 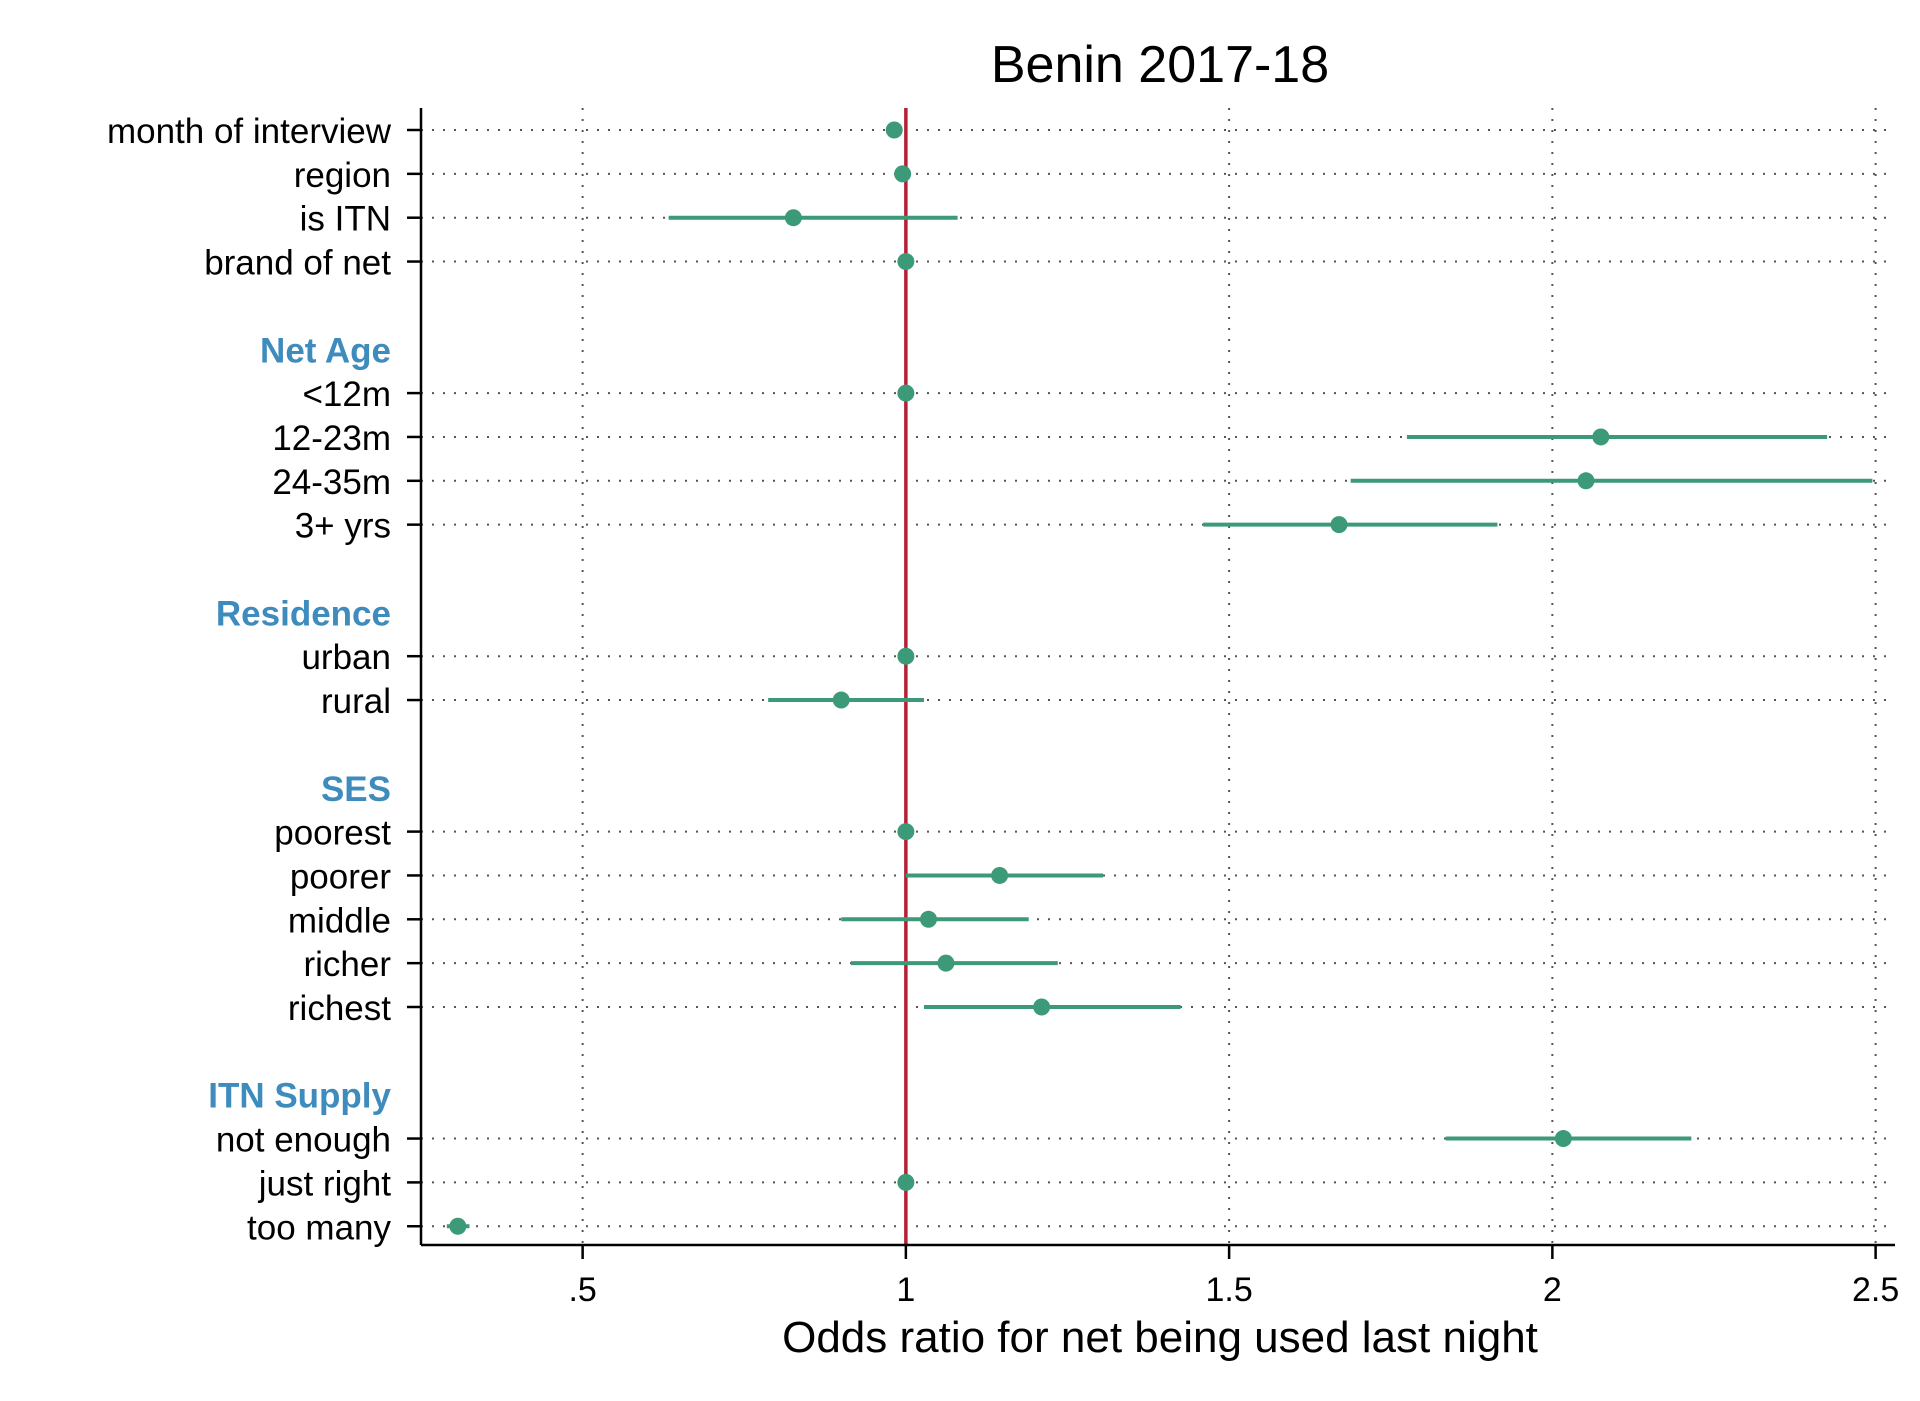 What do you see at coordinates (331, 438) in the screenshot?
I see `row-label: 12-23m` at bounding box center [331, 438].